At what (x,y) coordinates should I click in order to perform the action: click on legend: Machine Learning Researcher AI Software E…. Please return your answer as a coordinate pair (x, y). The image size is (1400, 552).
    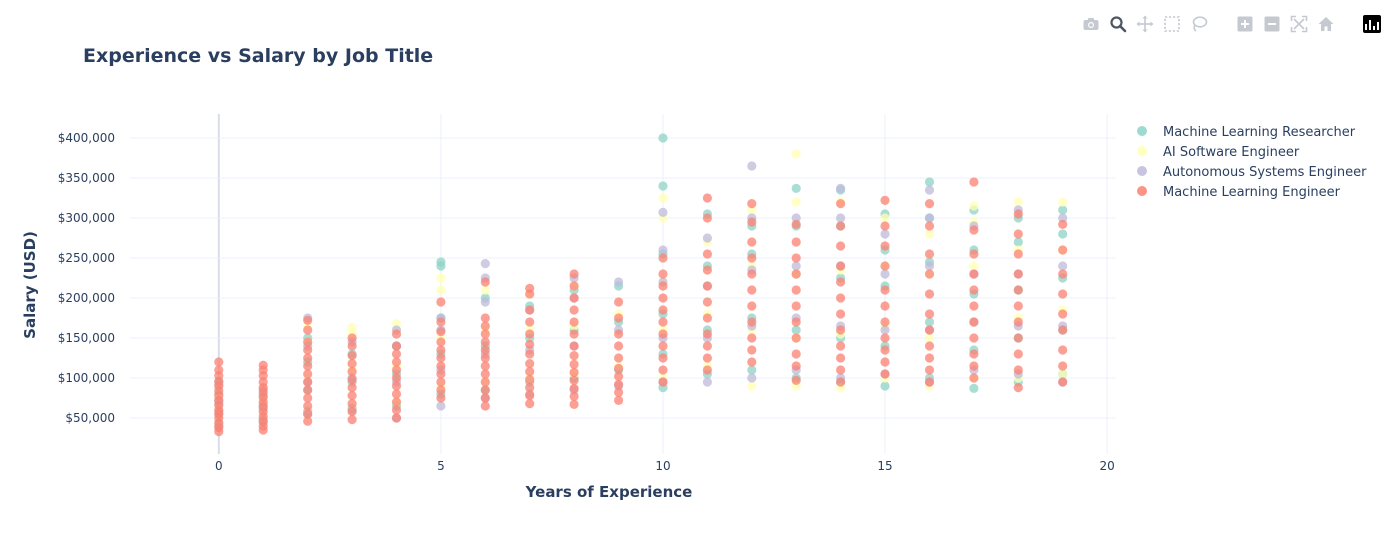
    Looking at the image, I should click on (1252, 162).